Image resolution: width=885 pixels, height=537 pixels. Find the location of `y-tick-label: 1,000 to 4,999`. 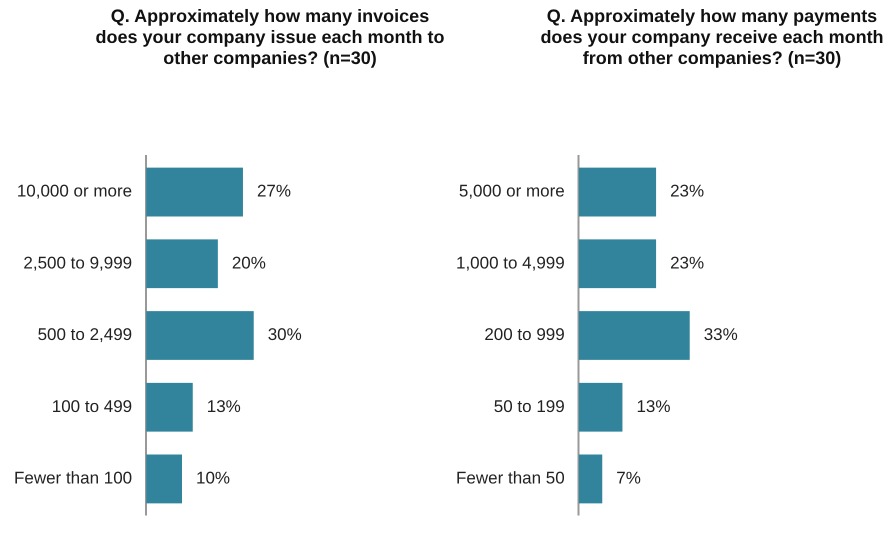

y-tick-label: 1,000 to 4,999 is located at coordinates (510, 262).